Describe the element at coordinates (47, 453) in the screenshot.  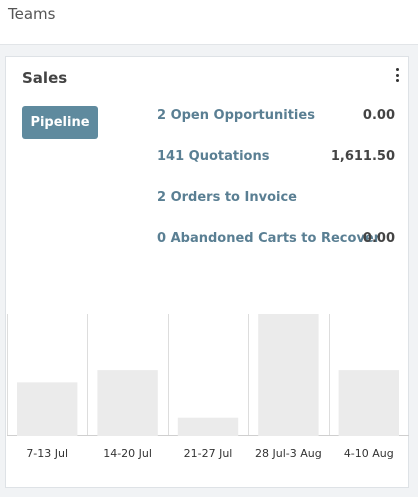
I see `chart-tick-label: 7-13 Jul` at that location.